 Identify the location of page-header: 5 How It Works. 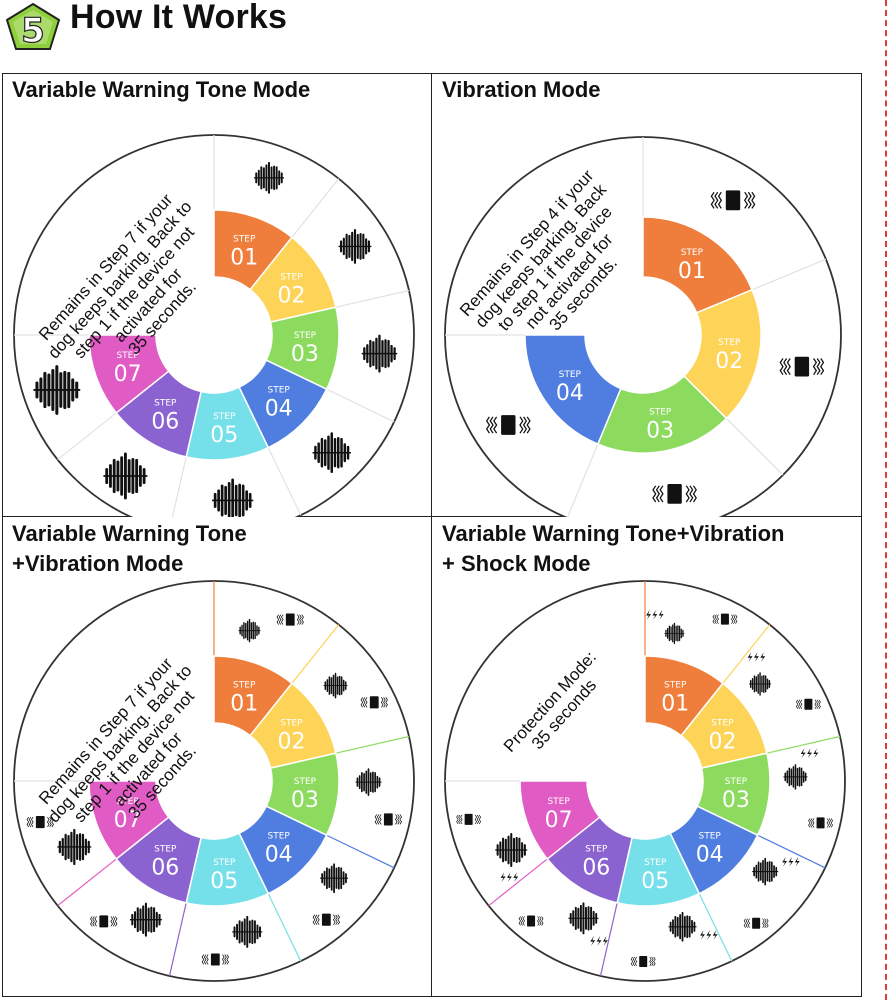
(440, 31).